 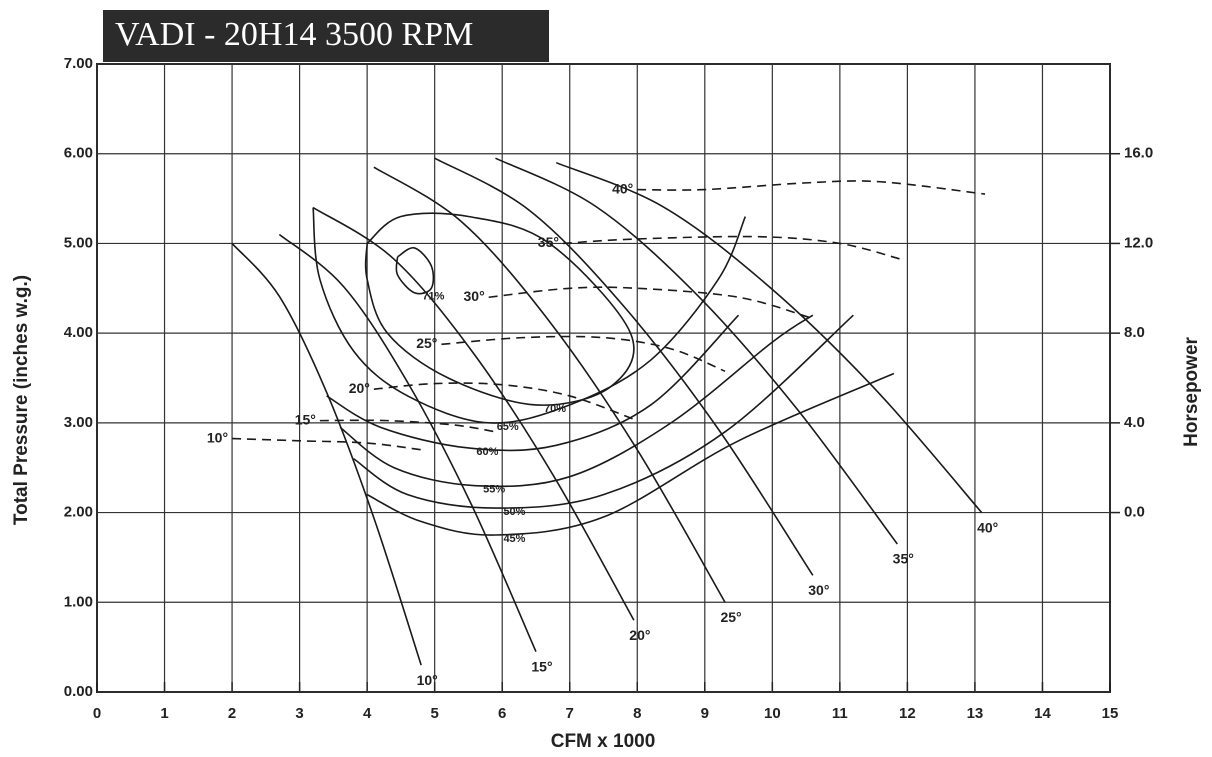 I want to click on x-tick-label: 11, so click(x=840, y=713).